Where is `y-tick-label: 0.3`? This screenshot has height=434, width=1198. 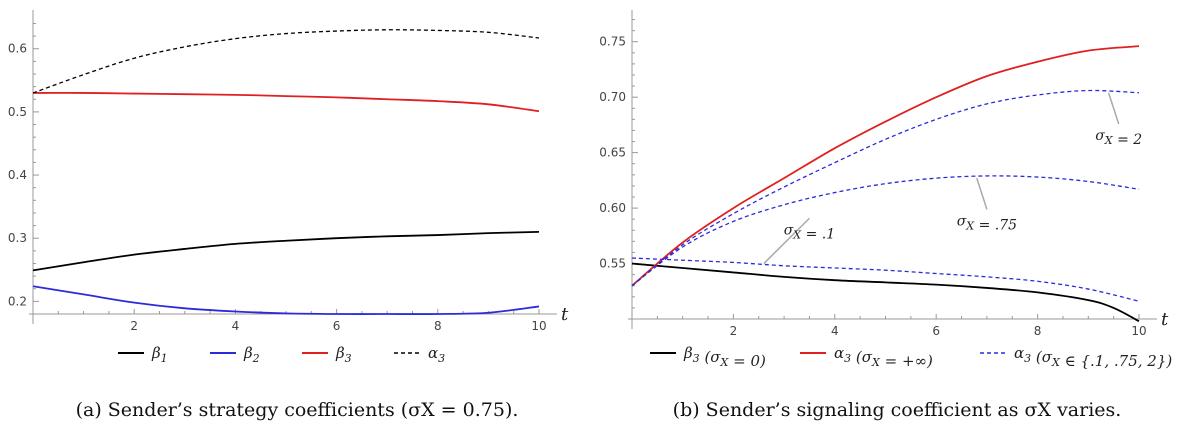
y-tick-label: 0.3 is located at coordinates (17, 238).